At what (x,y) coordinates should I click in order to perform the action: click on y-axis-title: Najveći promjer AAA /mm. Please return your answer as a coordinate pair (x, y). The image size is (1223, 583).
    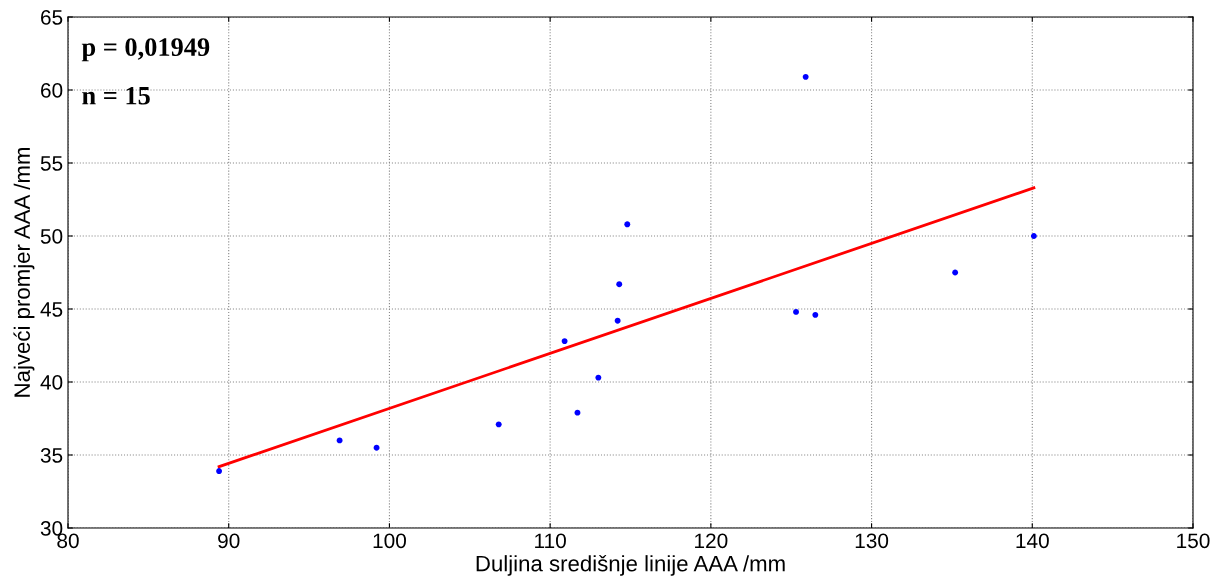
    Looking at the image, I should click on (24, 272).